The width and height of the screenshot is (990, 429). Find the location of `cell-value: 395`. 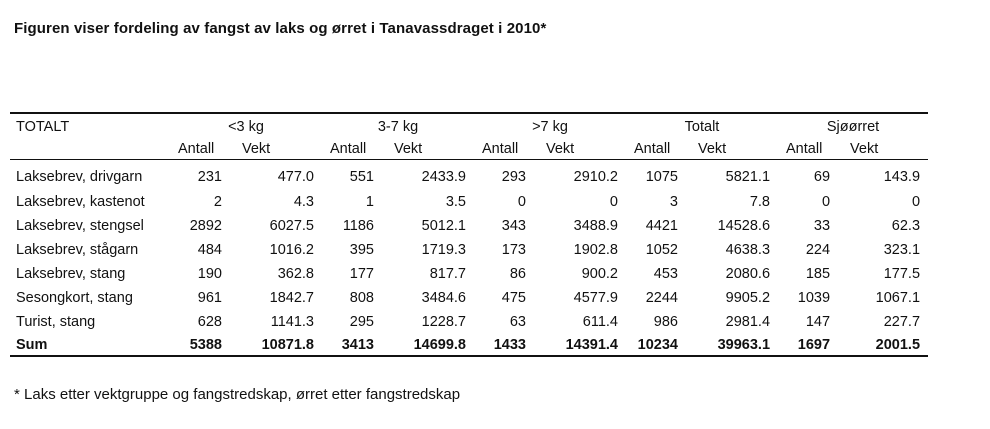

cell-value: 395 is located at coordinates (361, 250).